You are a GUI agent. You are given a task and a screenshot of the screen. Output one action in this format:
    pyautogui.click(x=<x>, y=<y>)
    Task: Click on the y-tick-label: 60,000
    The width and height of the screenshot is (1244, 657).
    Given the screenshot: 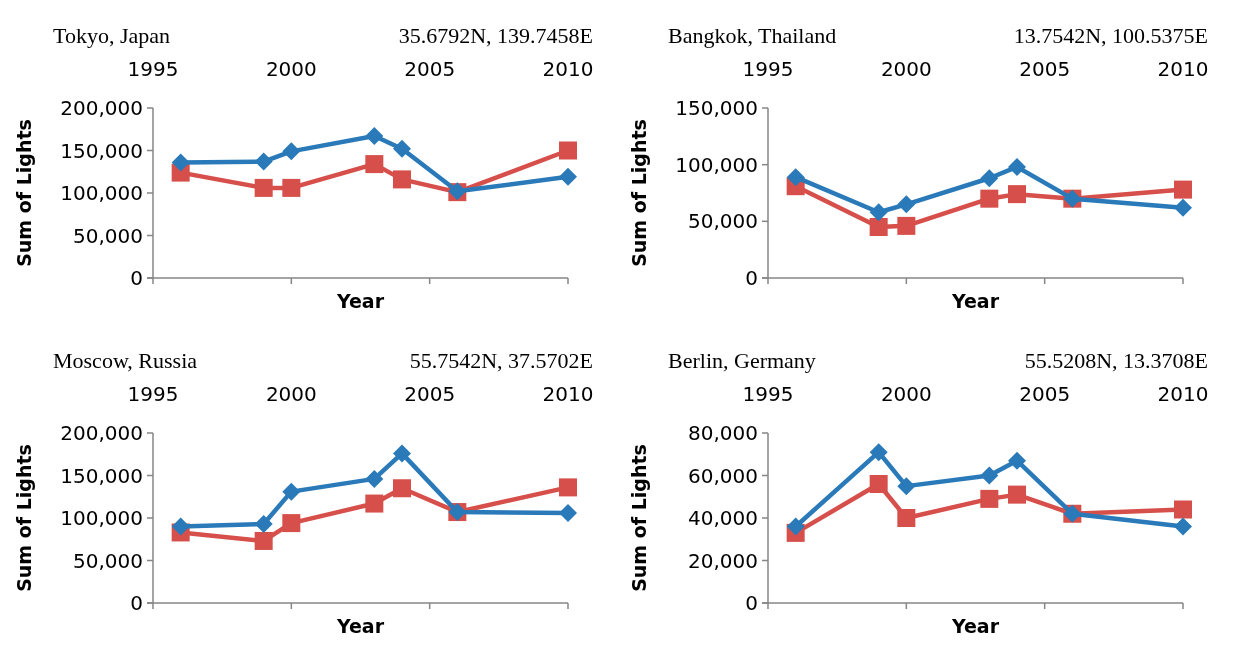 What is the action you would take?
    pyautogui.click(x=723, y=475)
    